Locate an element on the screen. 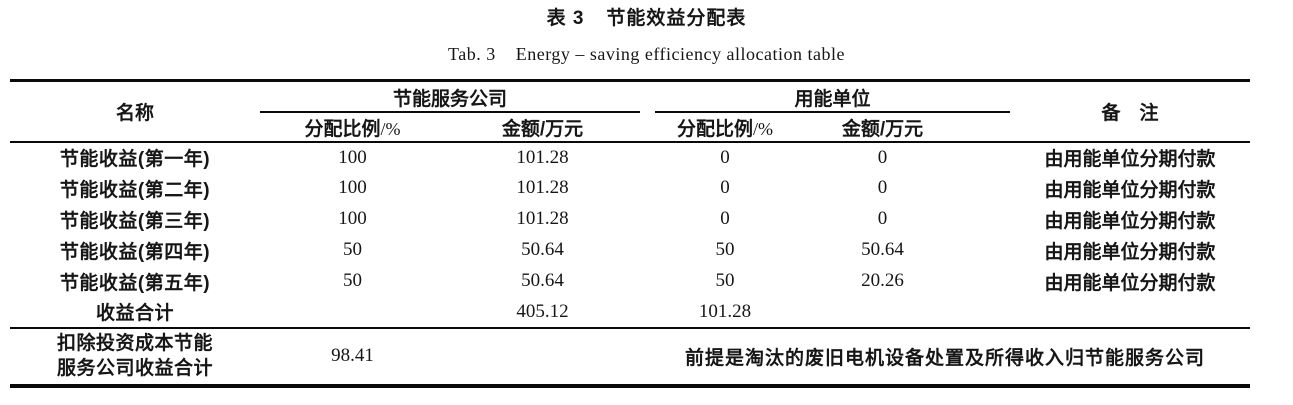  cell-name: 节能收益(第三年) is located at coordinates (135, 221).